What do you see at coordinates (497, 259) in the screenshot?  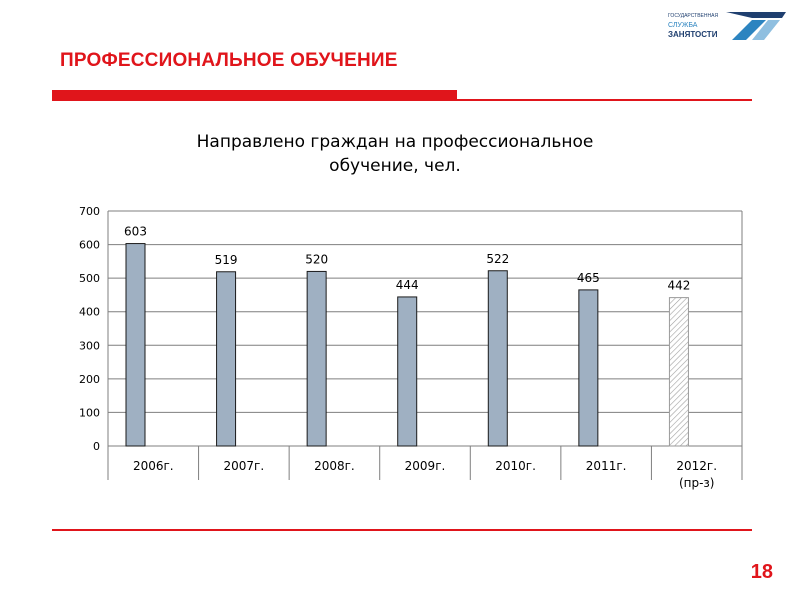 I see `data-label: 522` at bounding box center [497, 259].